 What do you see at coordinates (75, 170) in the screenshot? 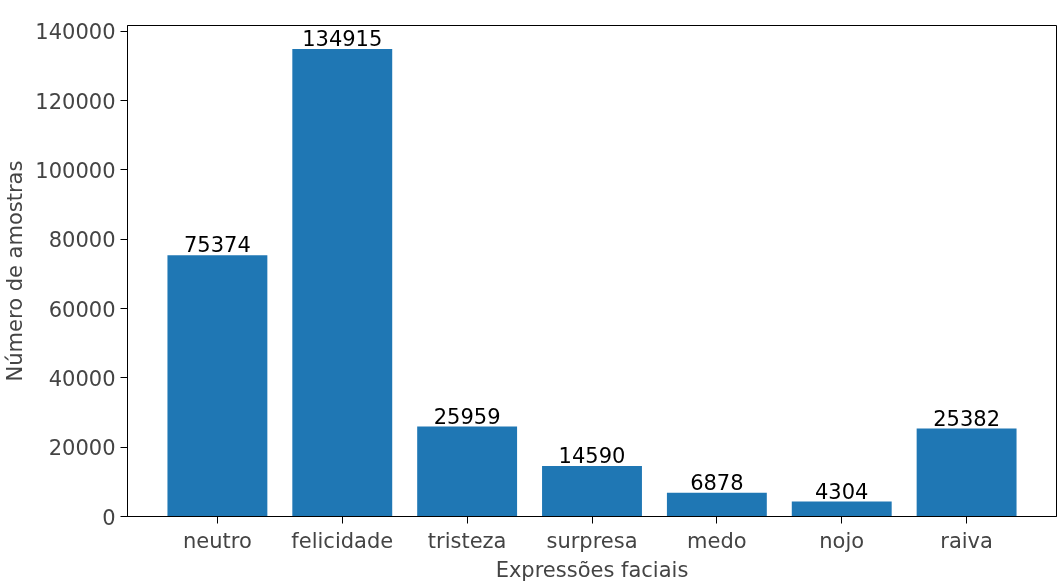
I see `y-tick-label: 100000` at bounding box center [75, 170].